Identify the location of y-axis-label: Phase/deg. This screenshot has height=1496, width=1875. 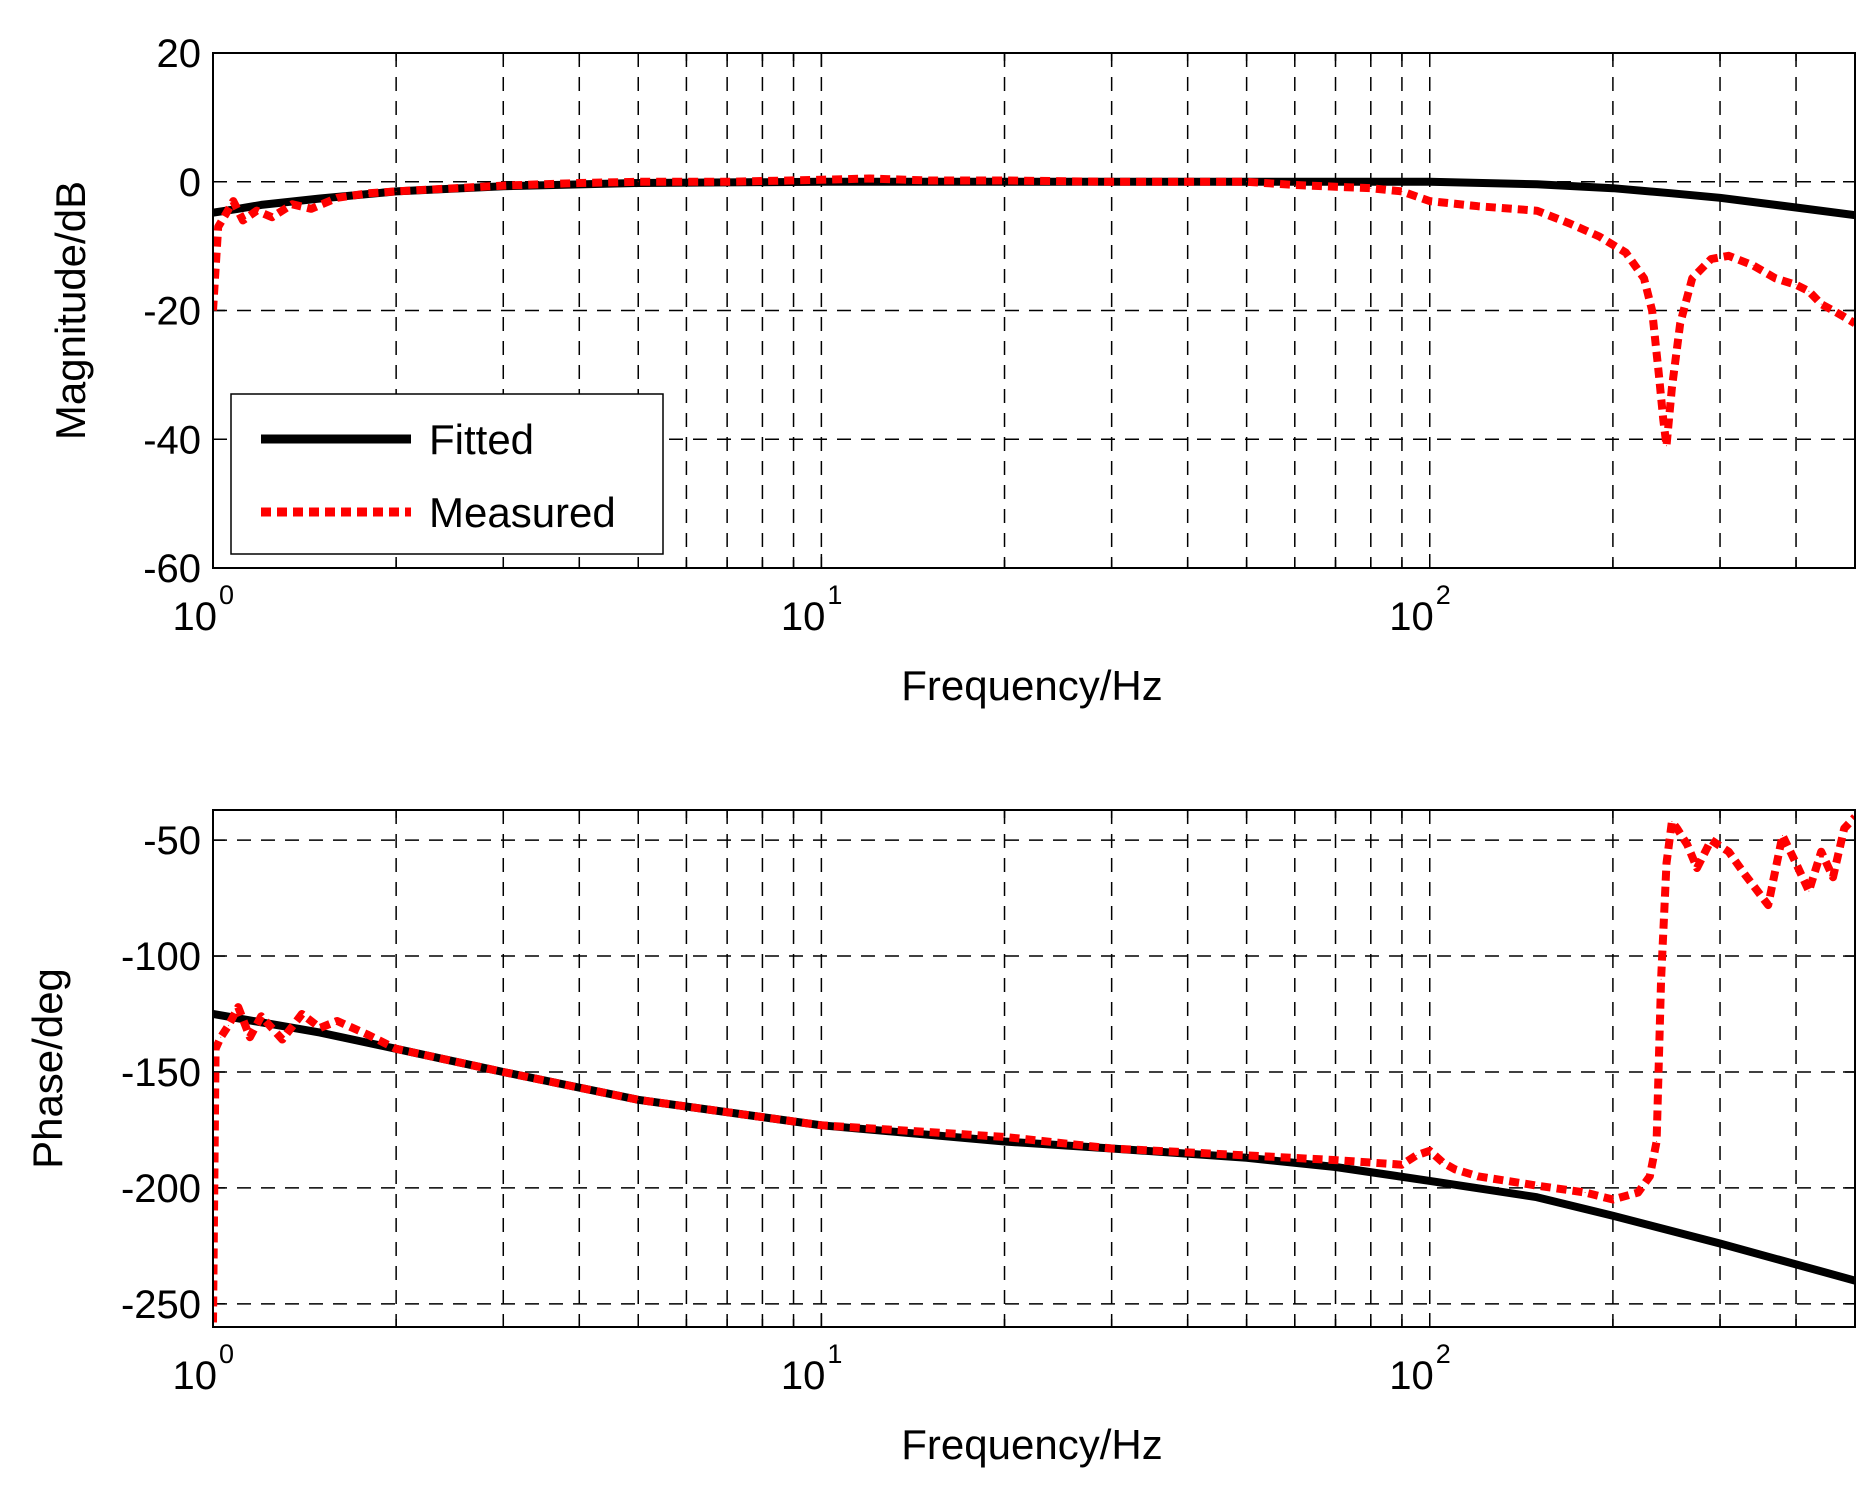
(47, 1068).